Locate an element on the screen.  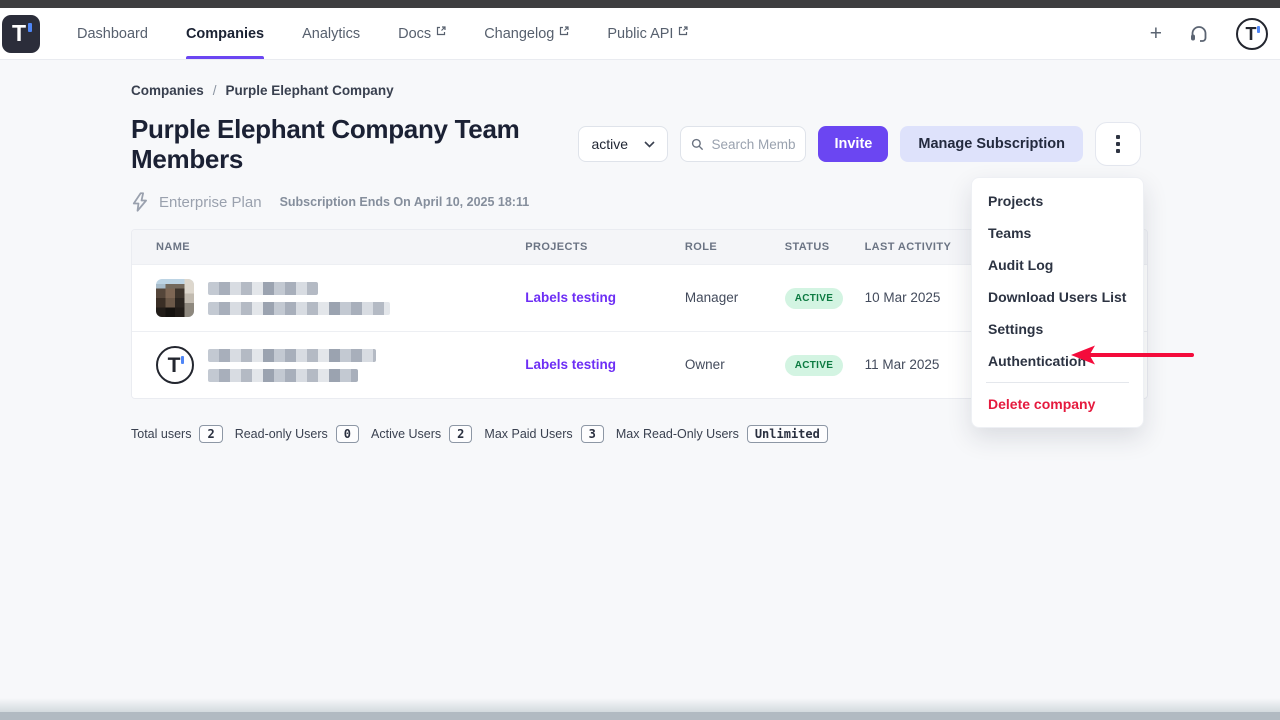
nav-label: Changelog is located at coordinates (519, 33).